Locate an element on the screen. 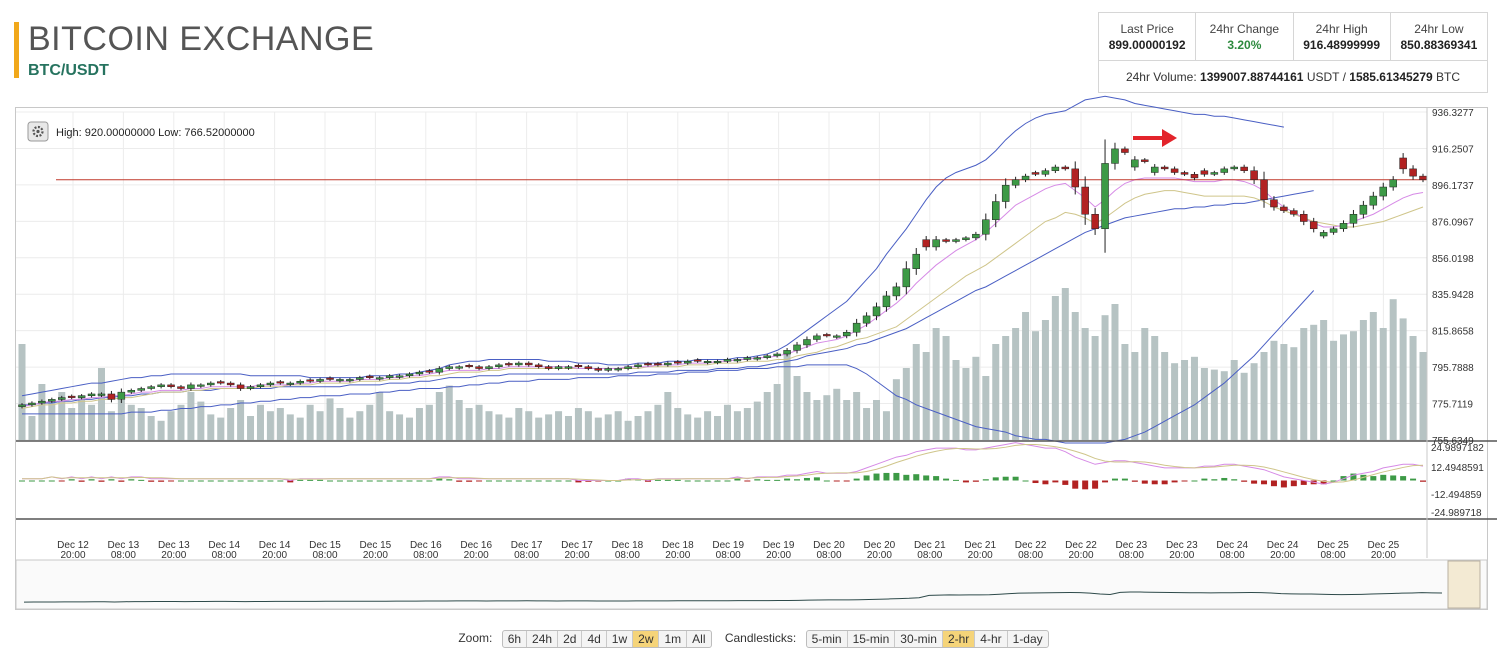  price-tick-label: 795.7888 is located at coordinates (1453, 368).